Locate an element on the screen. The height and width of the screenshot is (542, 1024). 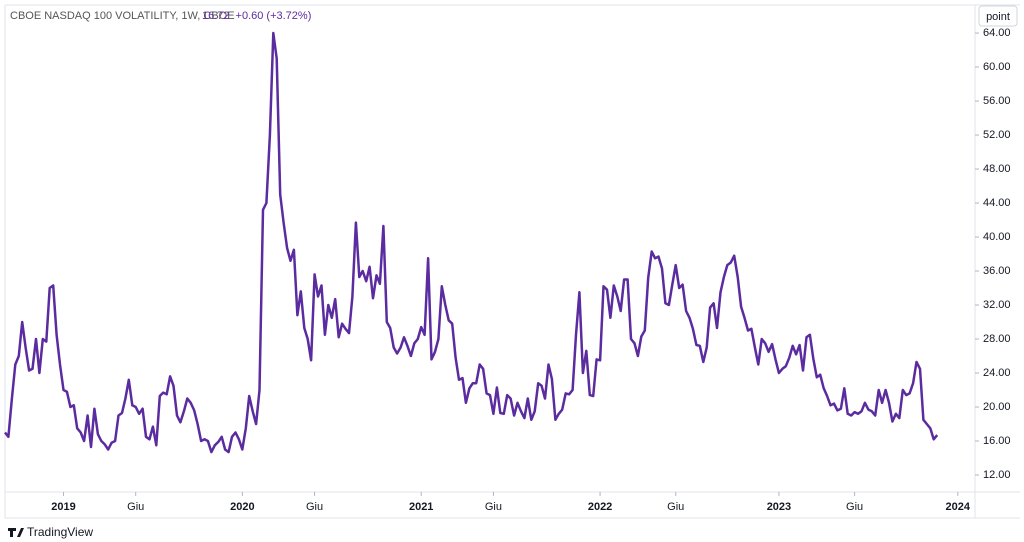
y-tick-label: 12.00 is located at coordinates (997, 475).